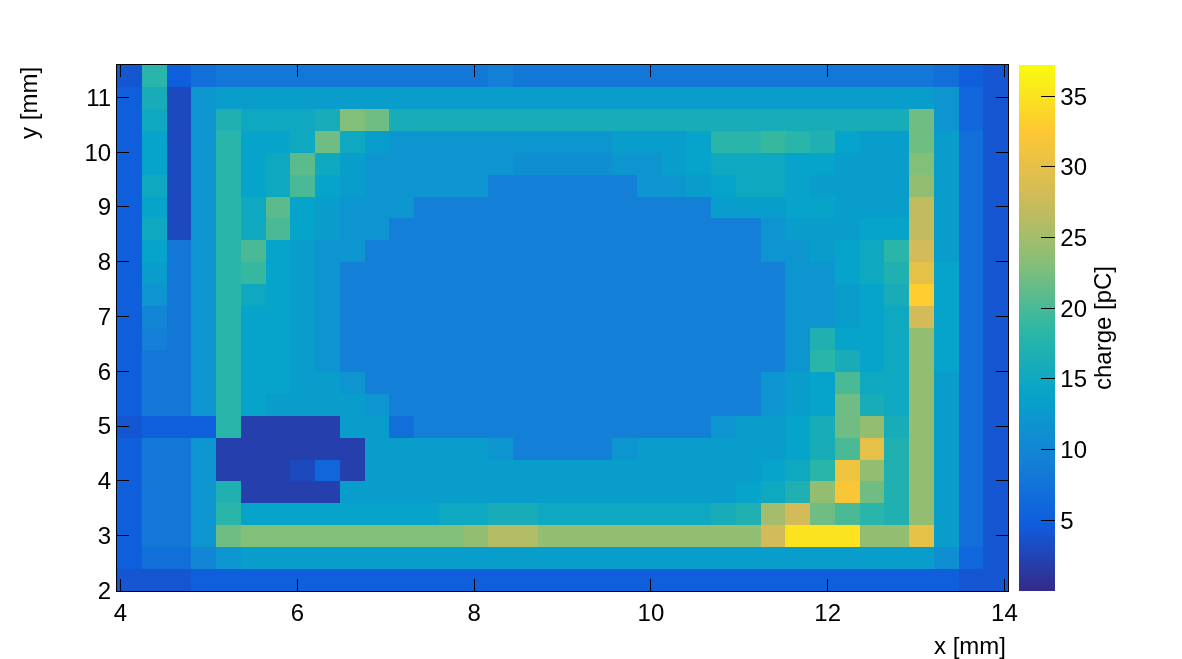  Describe the element at coordinates (104, 426) in the screenshot. I see `y-tick-label: 5` at that location.